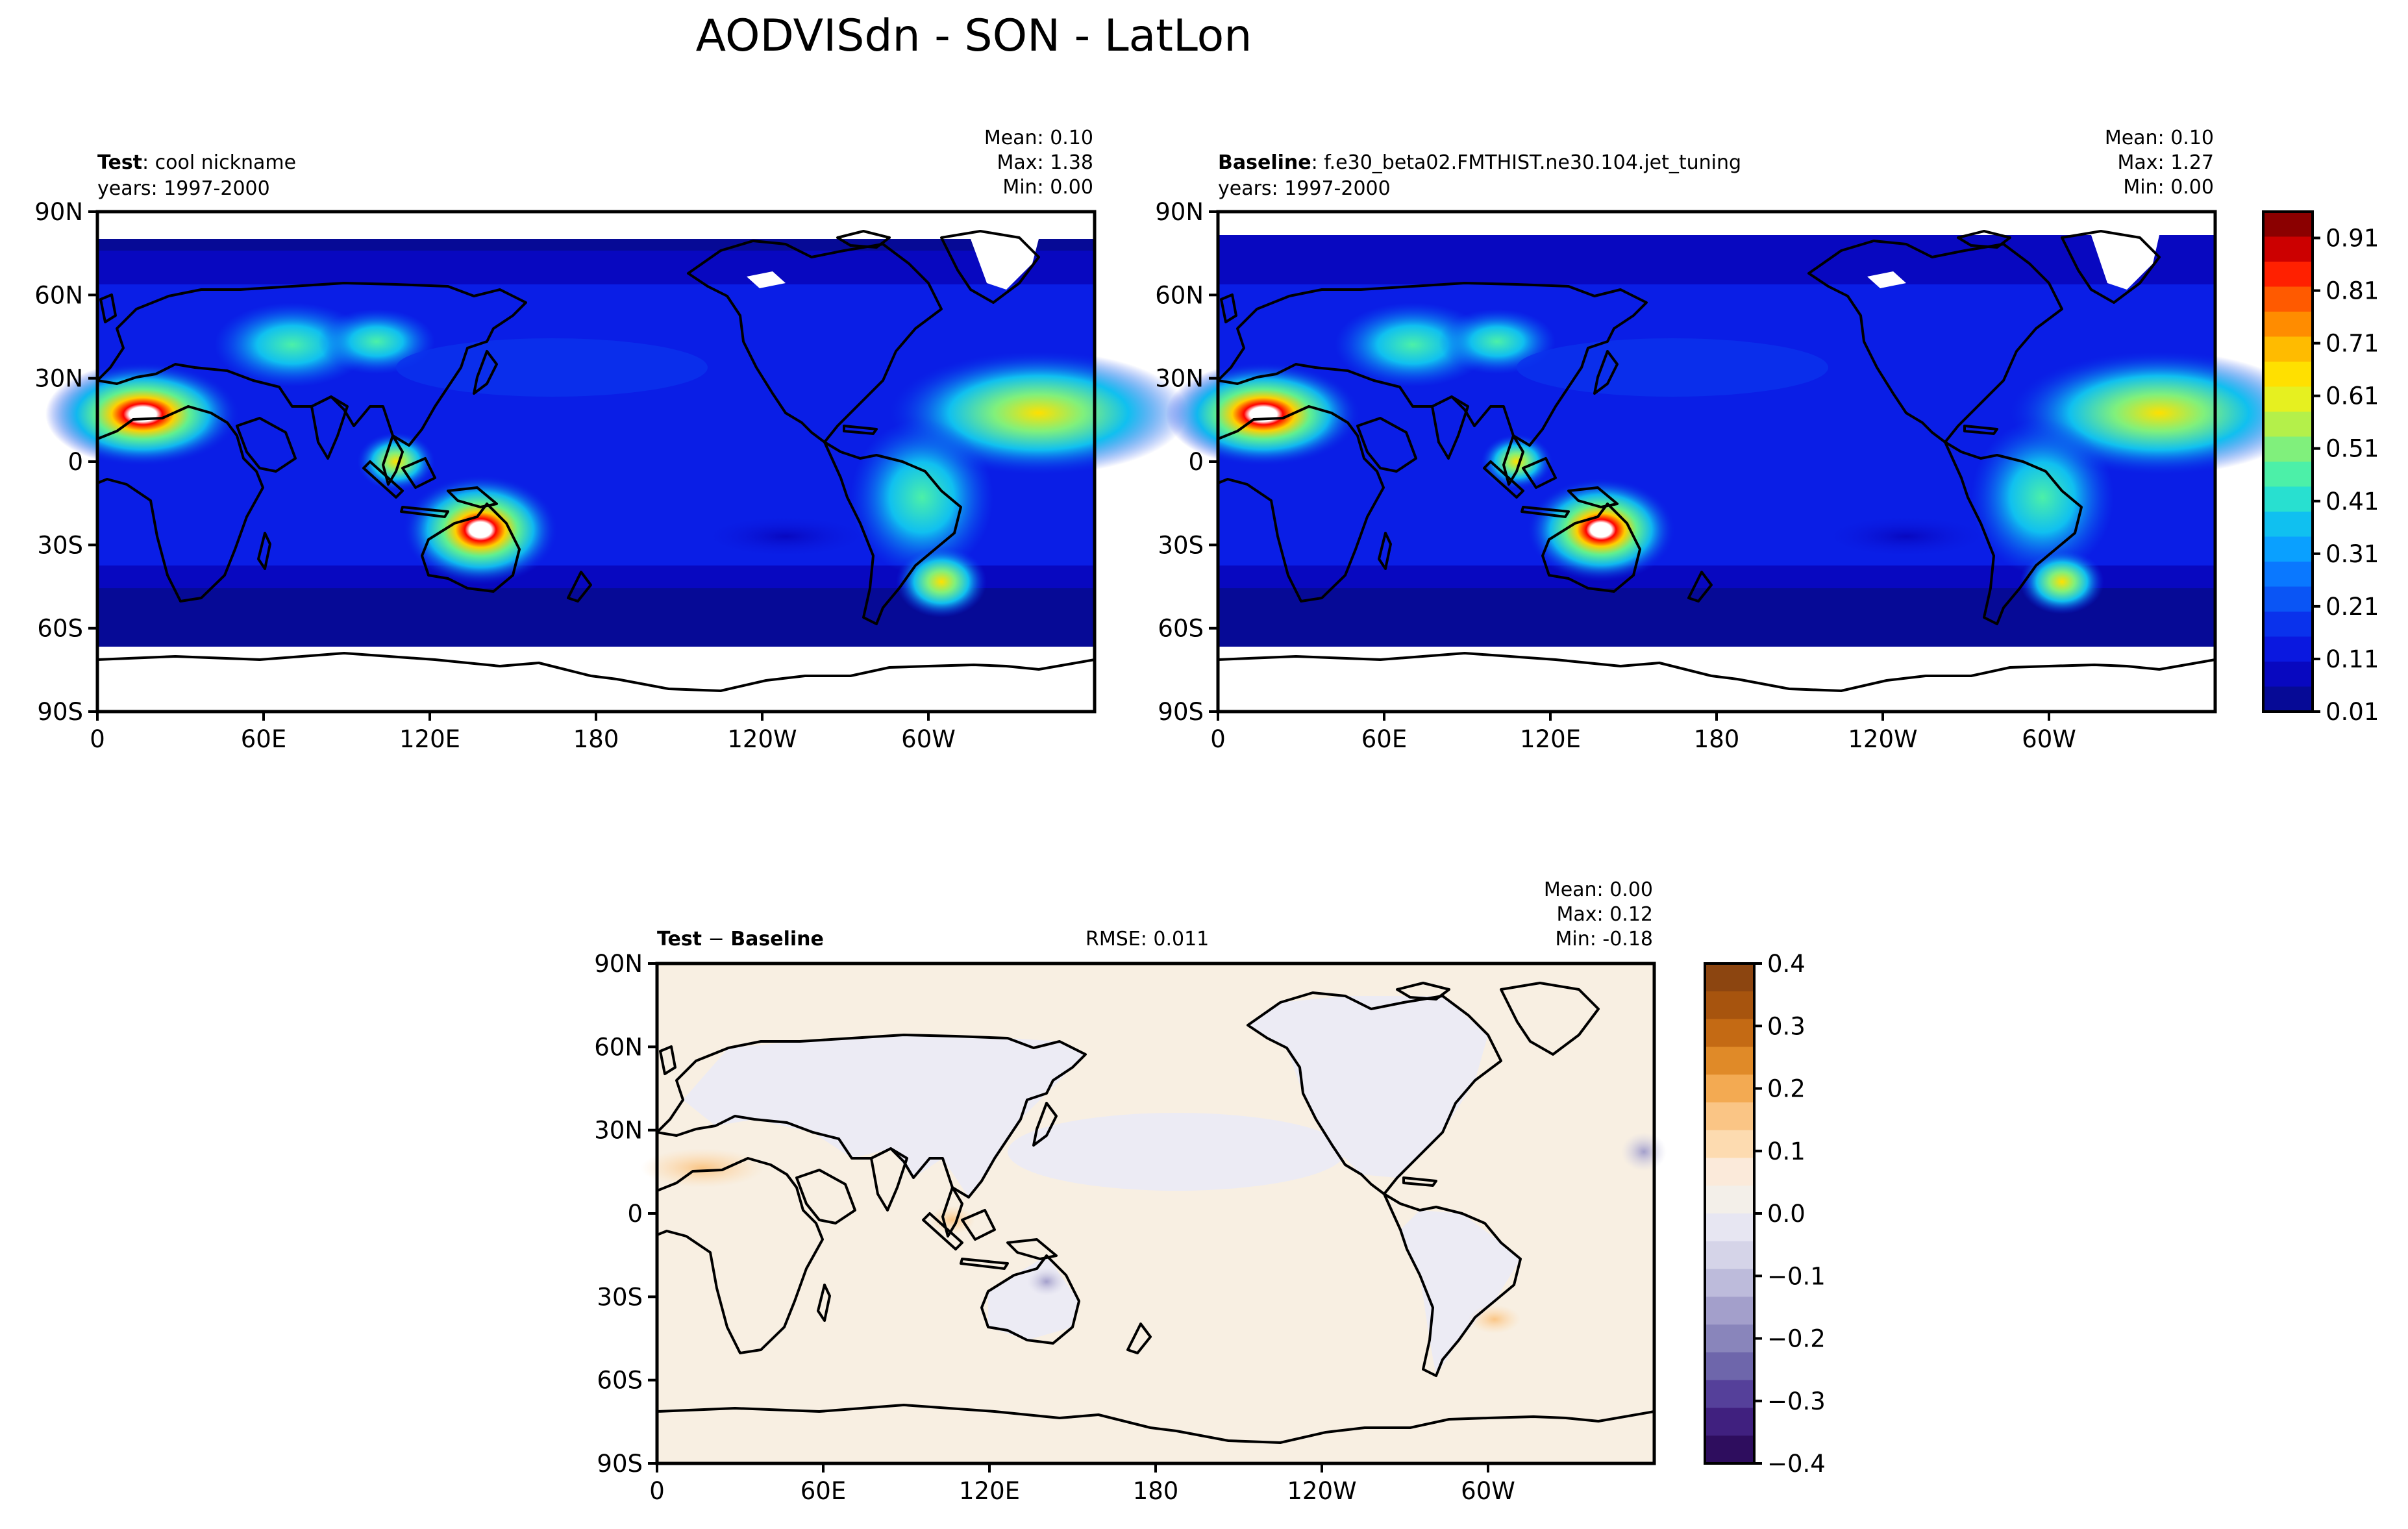  What do you see at coordinates (1181, 629) in the screenshot?
I see `baseline-lat-label: 60S` at bounding box center [1181, 629].